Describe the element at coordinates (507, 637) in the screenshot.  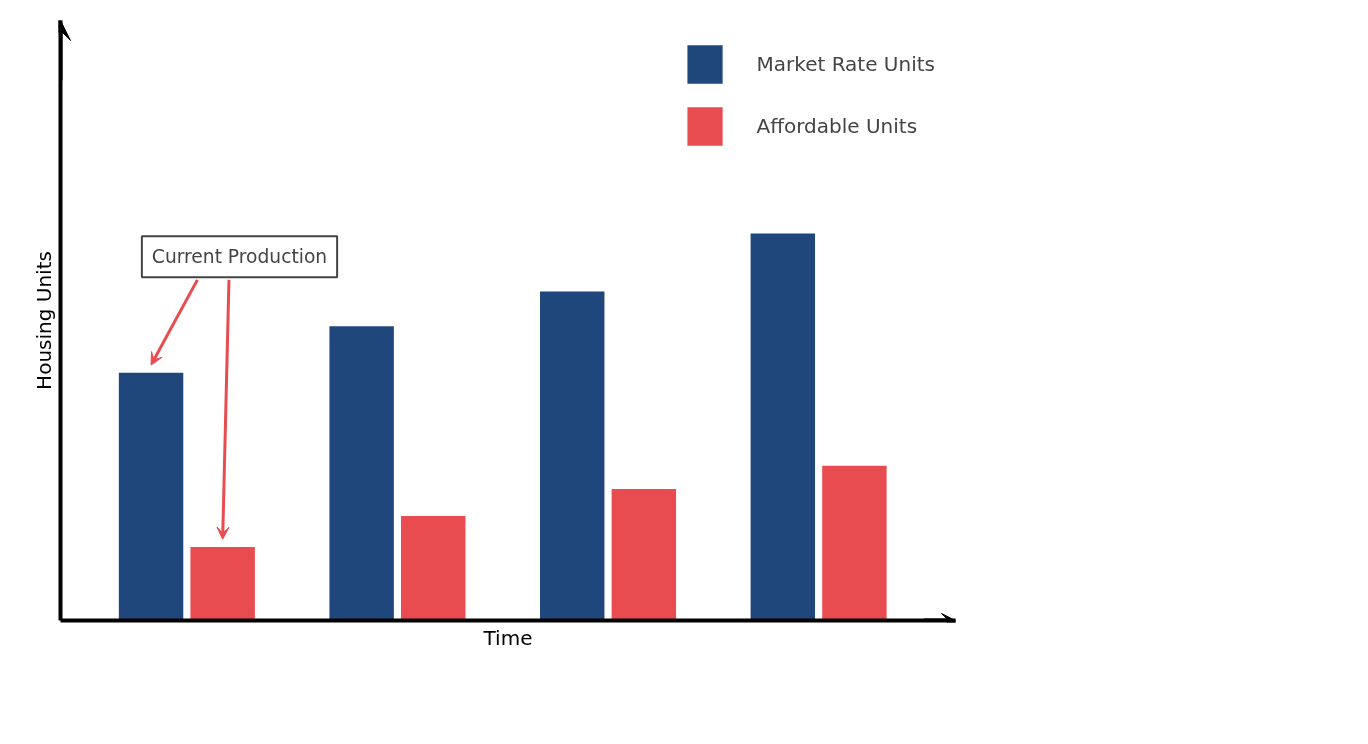
I see `x-axis-title: Time` at that location.